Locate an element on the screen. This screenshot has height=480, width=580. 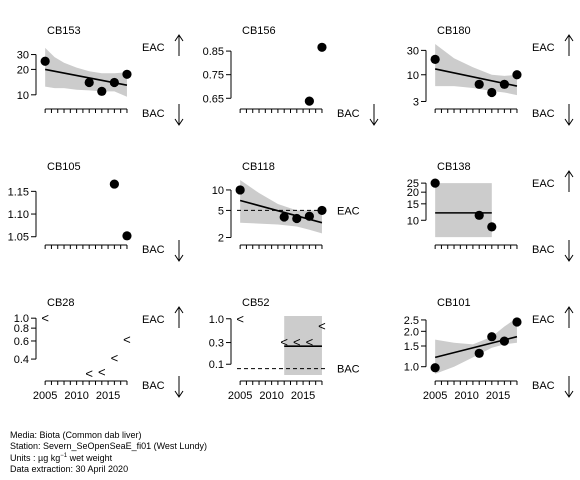
panel-title: CB105 is located at coordinates (64, 167).